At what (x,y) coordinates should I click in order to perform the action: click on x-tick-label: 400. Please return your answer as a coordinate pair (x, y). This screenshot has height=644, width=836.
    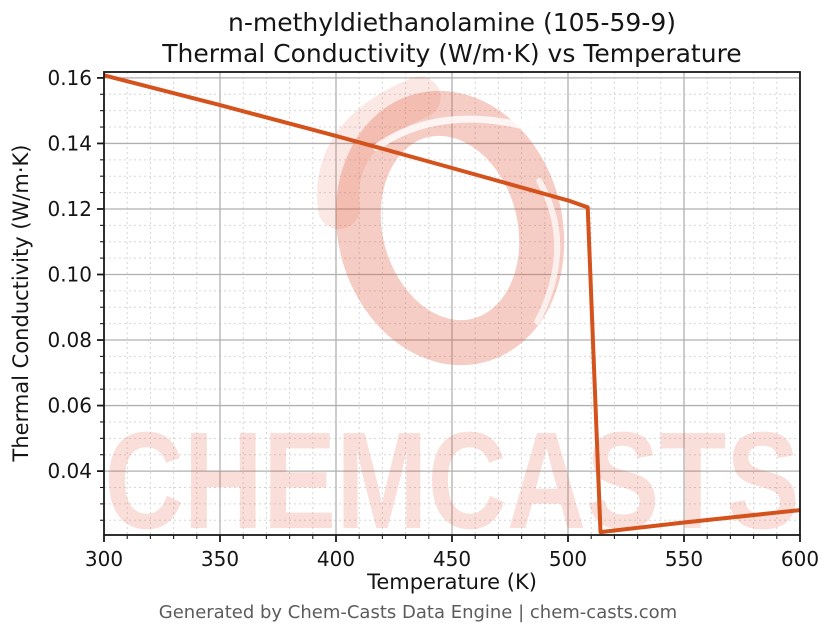
    Looking at the image, I should click on (336, 559).